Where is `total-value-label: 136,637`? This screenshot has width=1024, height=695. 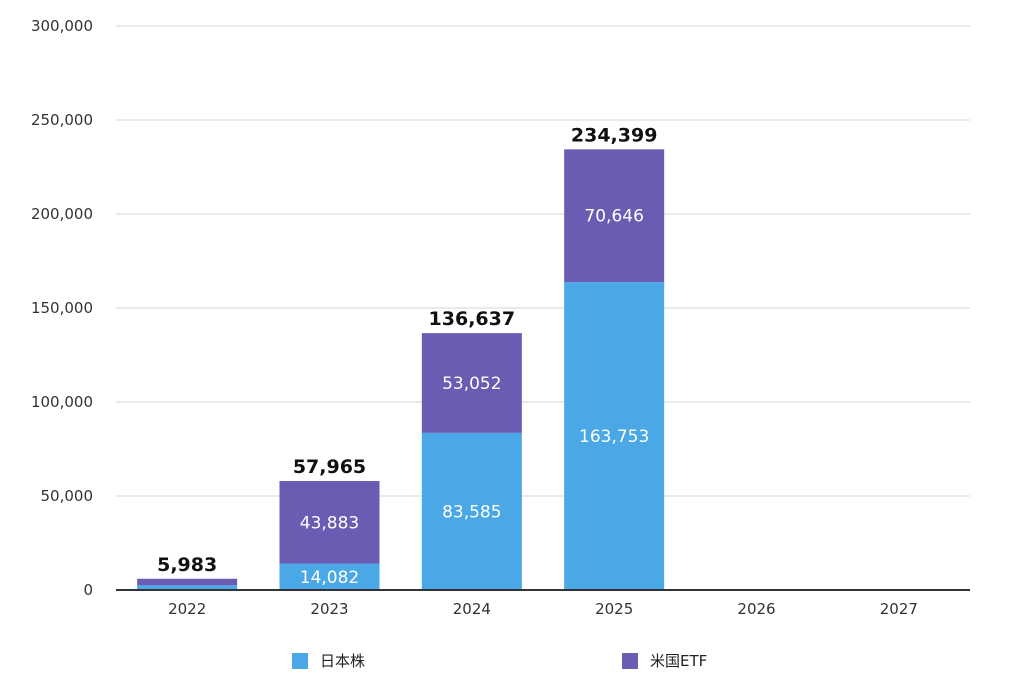 total-value-label: 136,637 is located at coordinates (472, 319).